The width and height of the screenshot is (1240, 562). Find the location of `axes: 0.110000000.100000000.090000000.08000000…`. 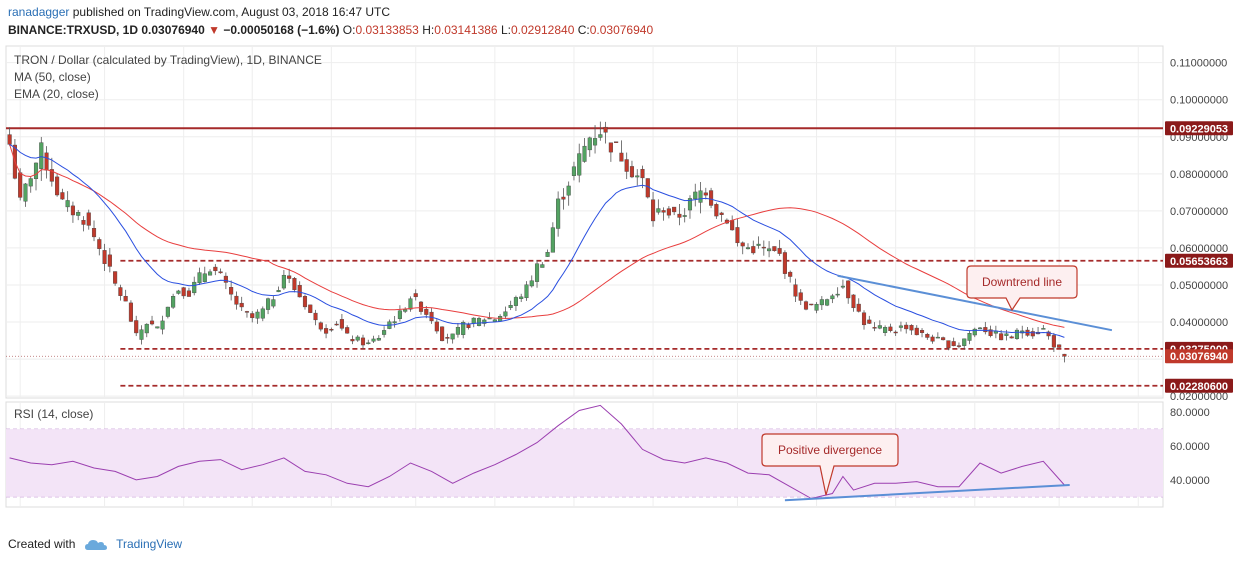

axes: 0.110000000.100000000.090000000.08000000… is located at coordinates (1199, 272).